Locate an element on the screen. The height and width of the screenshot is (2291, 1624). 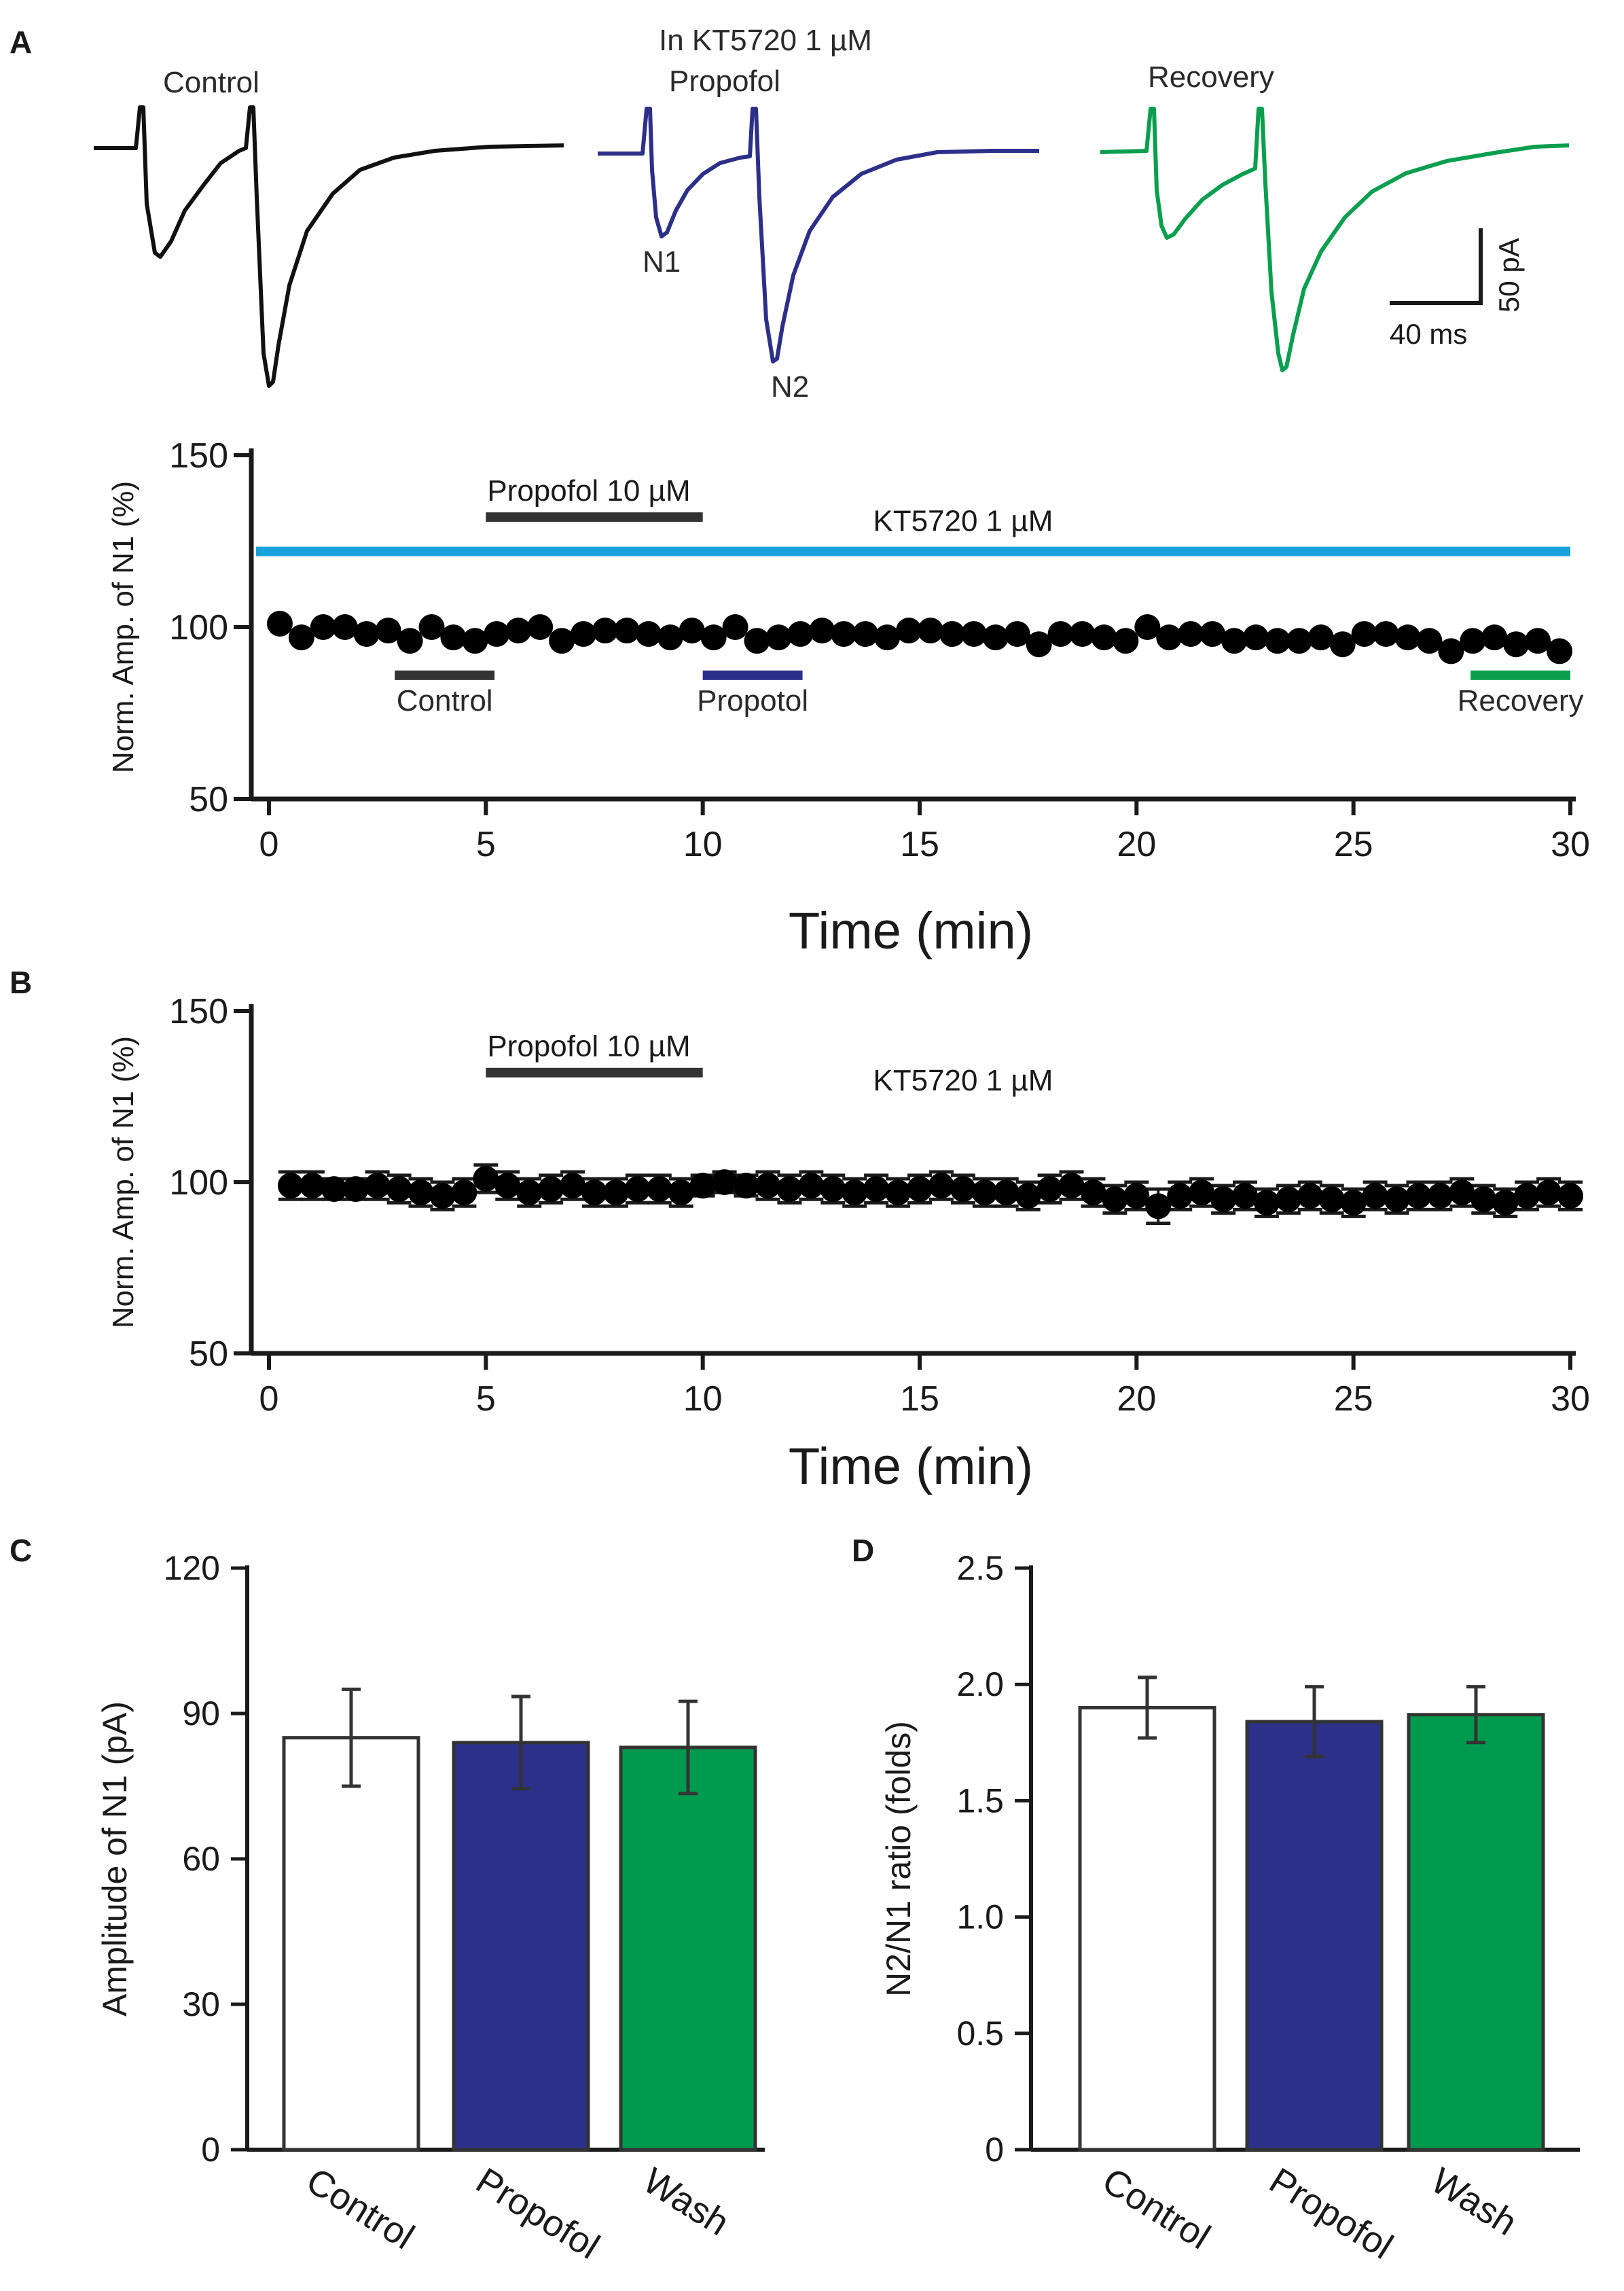
y-tick-label: 60 is located at coordinates (201, 1859).